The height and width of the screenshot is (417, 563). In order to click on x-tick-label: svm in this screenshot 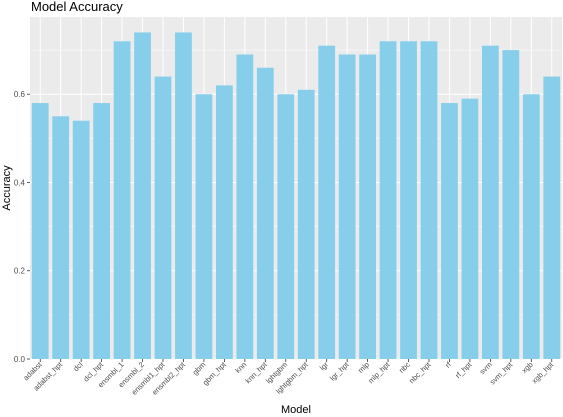, I will do `click(486, 368)`.